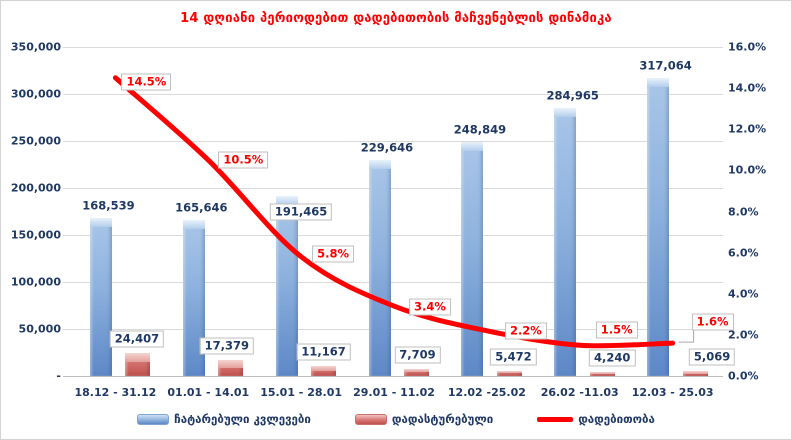 This screenshot has height=440, width=792. I want to click on y-axis-right-tick: 6.0%, so click(743, 253).